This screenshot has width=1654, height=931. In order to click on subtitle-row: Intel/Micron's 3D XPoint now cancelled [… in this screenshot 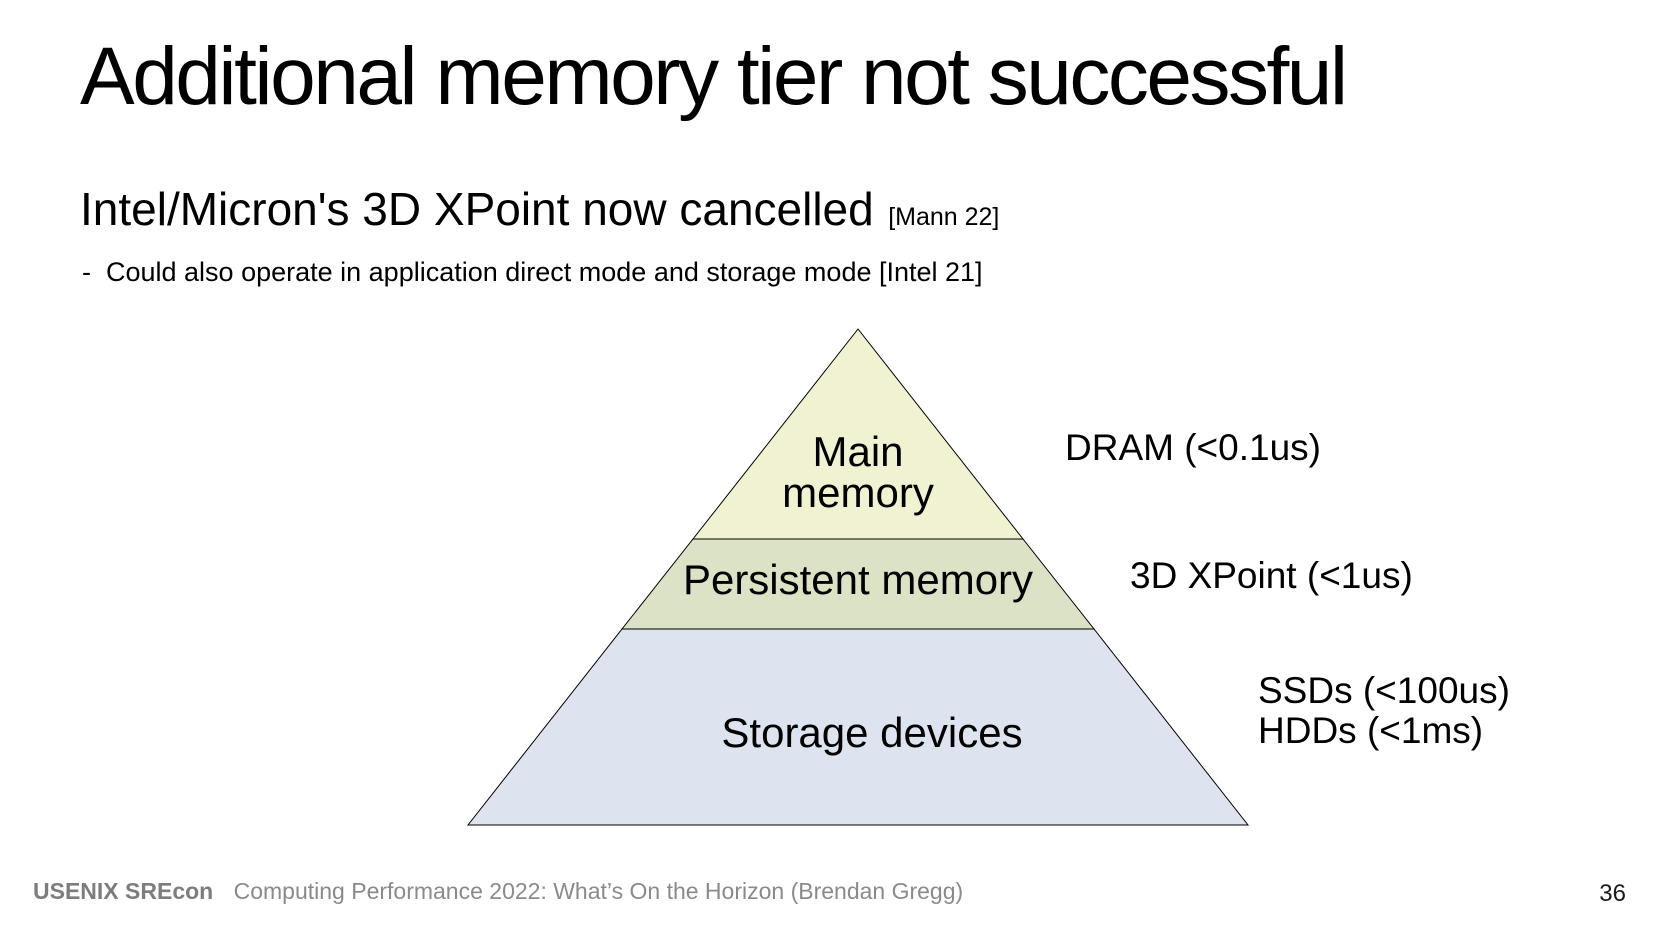, I will do `click(539, 209)`.